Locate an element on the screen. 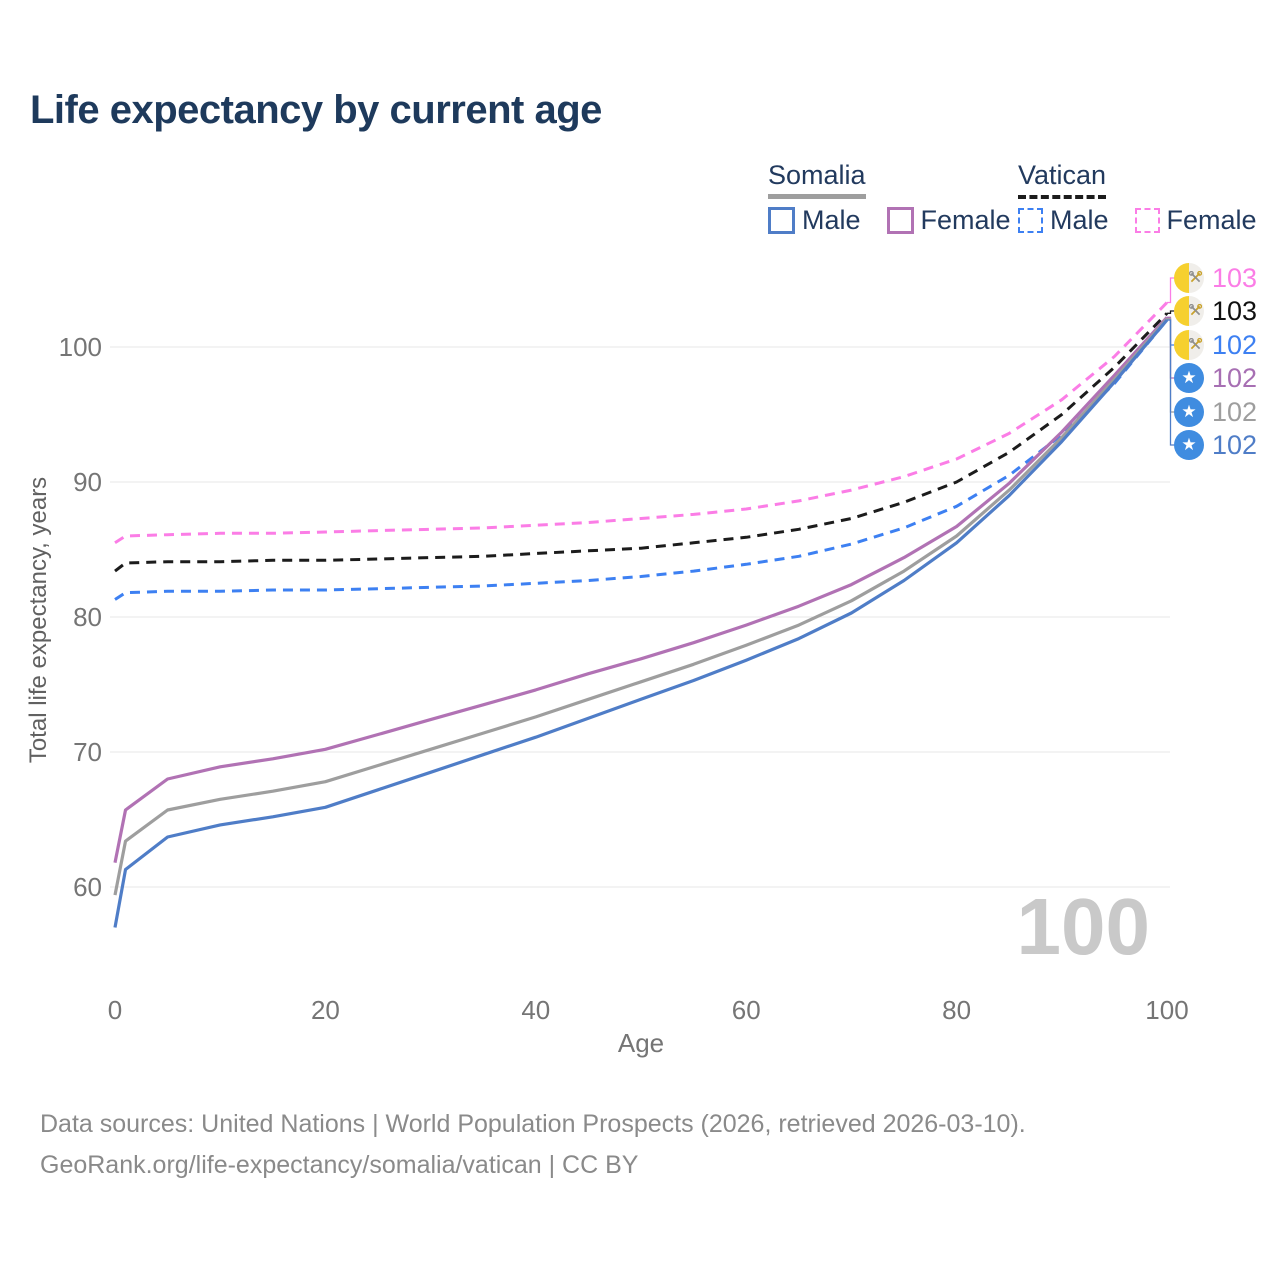 This screenshot has width=1280, height=1280. x-tick-label: 0 is located at coordinates (115, 1010).